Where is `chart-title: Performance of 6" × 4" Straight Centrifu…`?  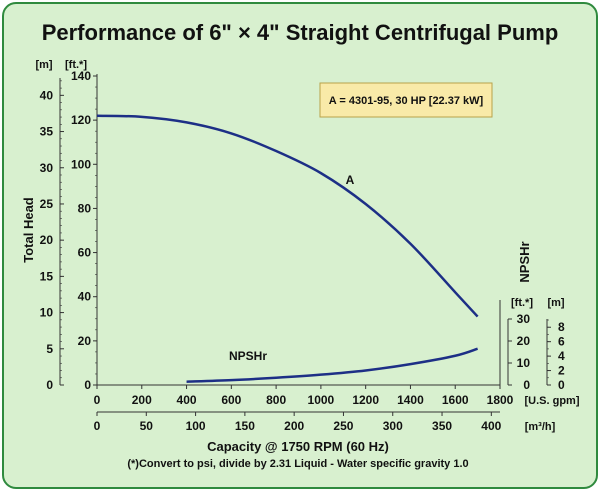
chart-title: Performance of 6" × 4" Straight Centrifu… is located at coordinates (300, 32).